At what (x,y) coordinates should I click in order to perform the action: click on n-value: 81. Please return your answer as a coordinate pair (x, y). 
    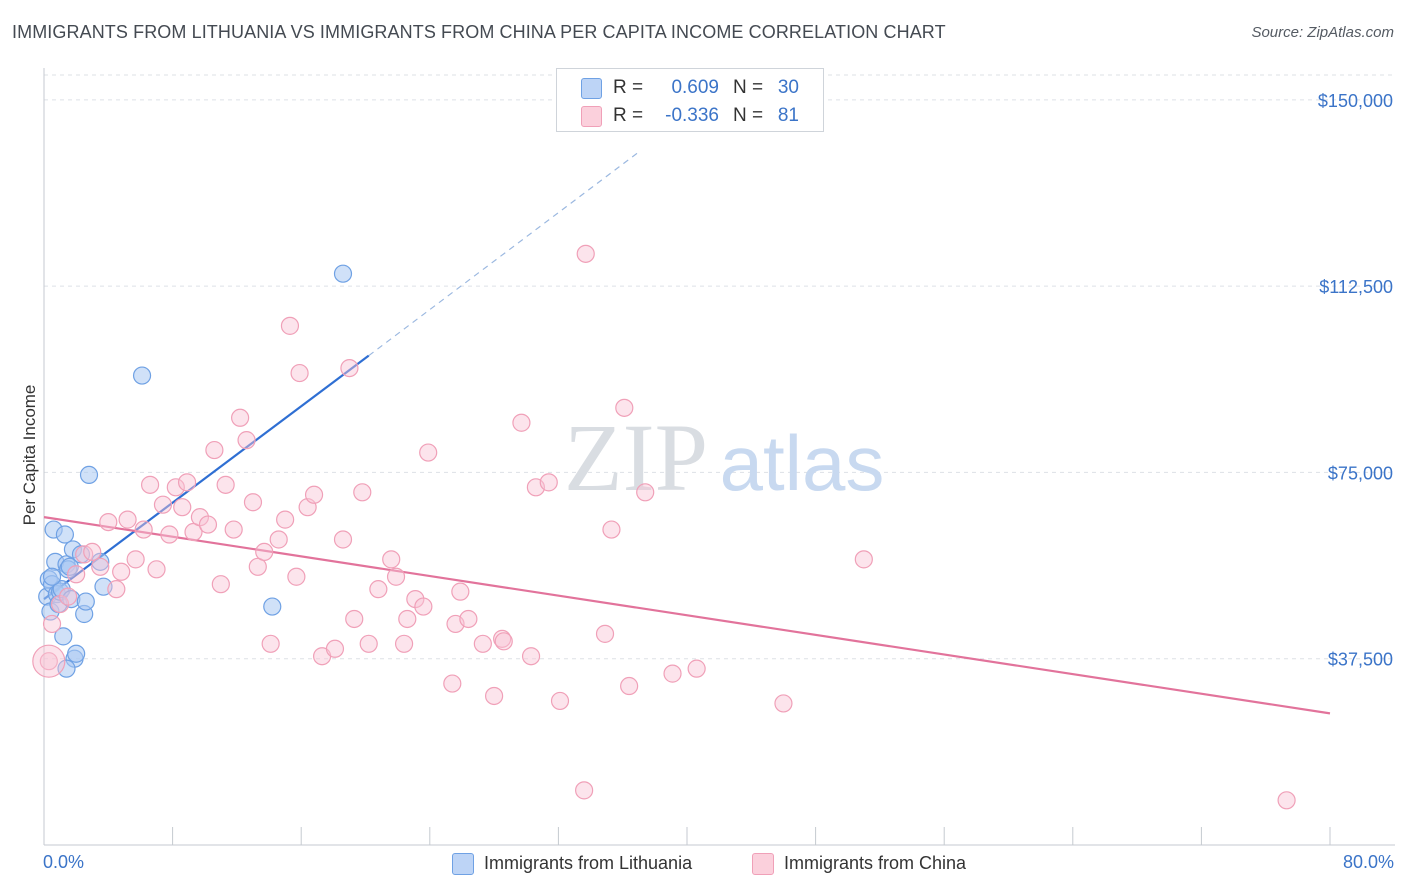
    Looking at the image, I should click on (788, 115).